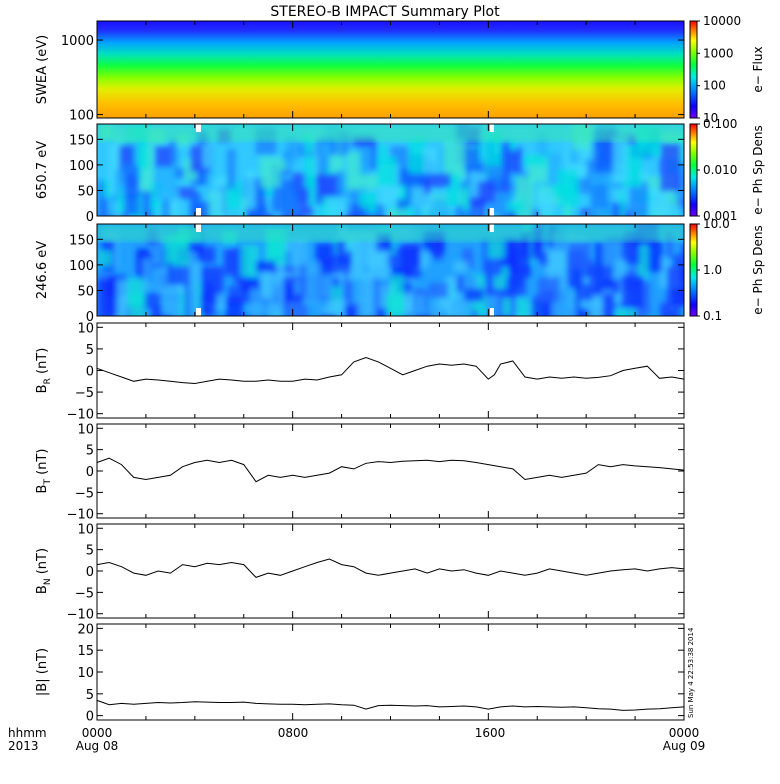 Image resolution: width=780 pixels, height=784 pixels. Describe the element at coordinates (712, 270) in the screenshot. I see `colorbar-tick-label: 1.0` at that location.